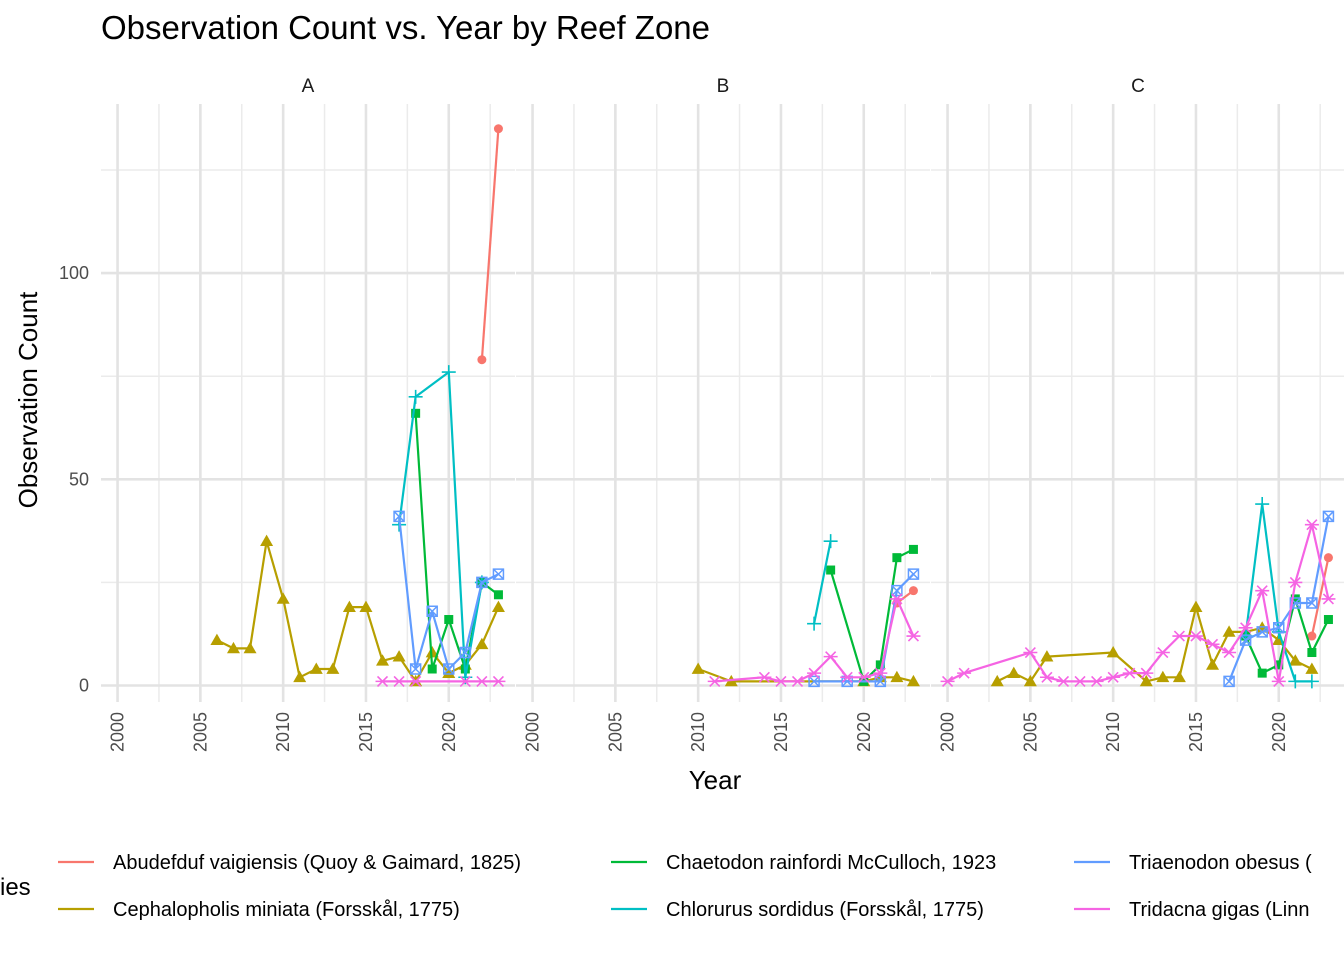 Image resolution: width=1344 pixels, height=960 pixels. I want to click on y-tick-label: 100, so click(74, 273).